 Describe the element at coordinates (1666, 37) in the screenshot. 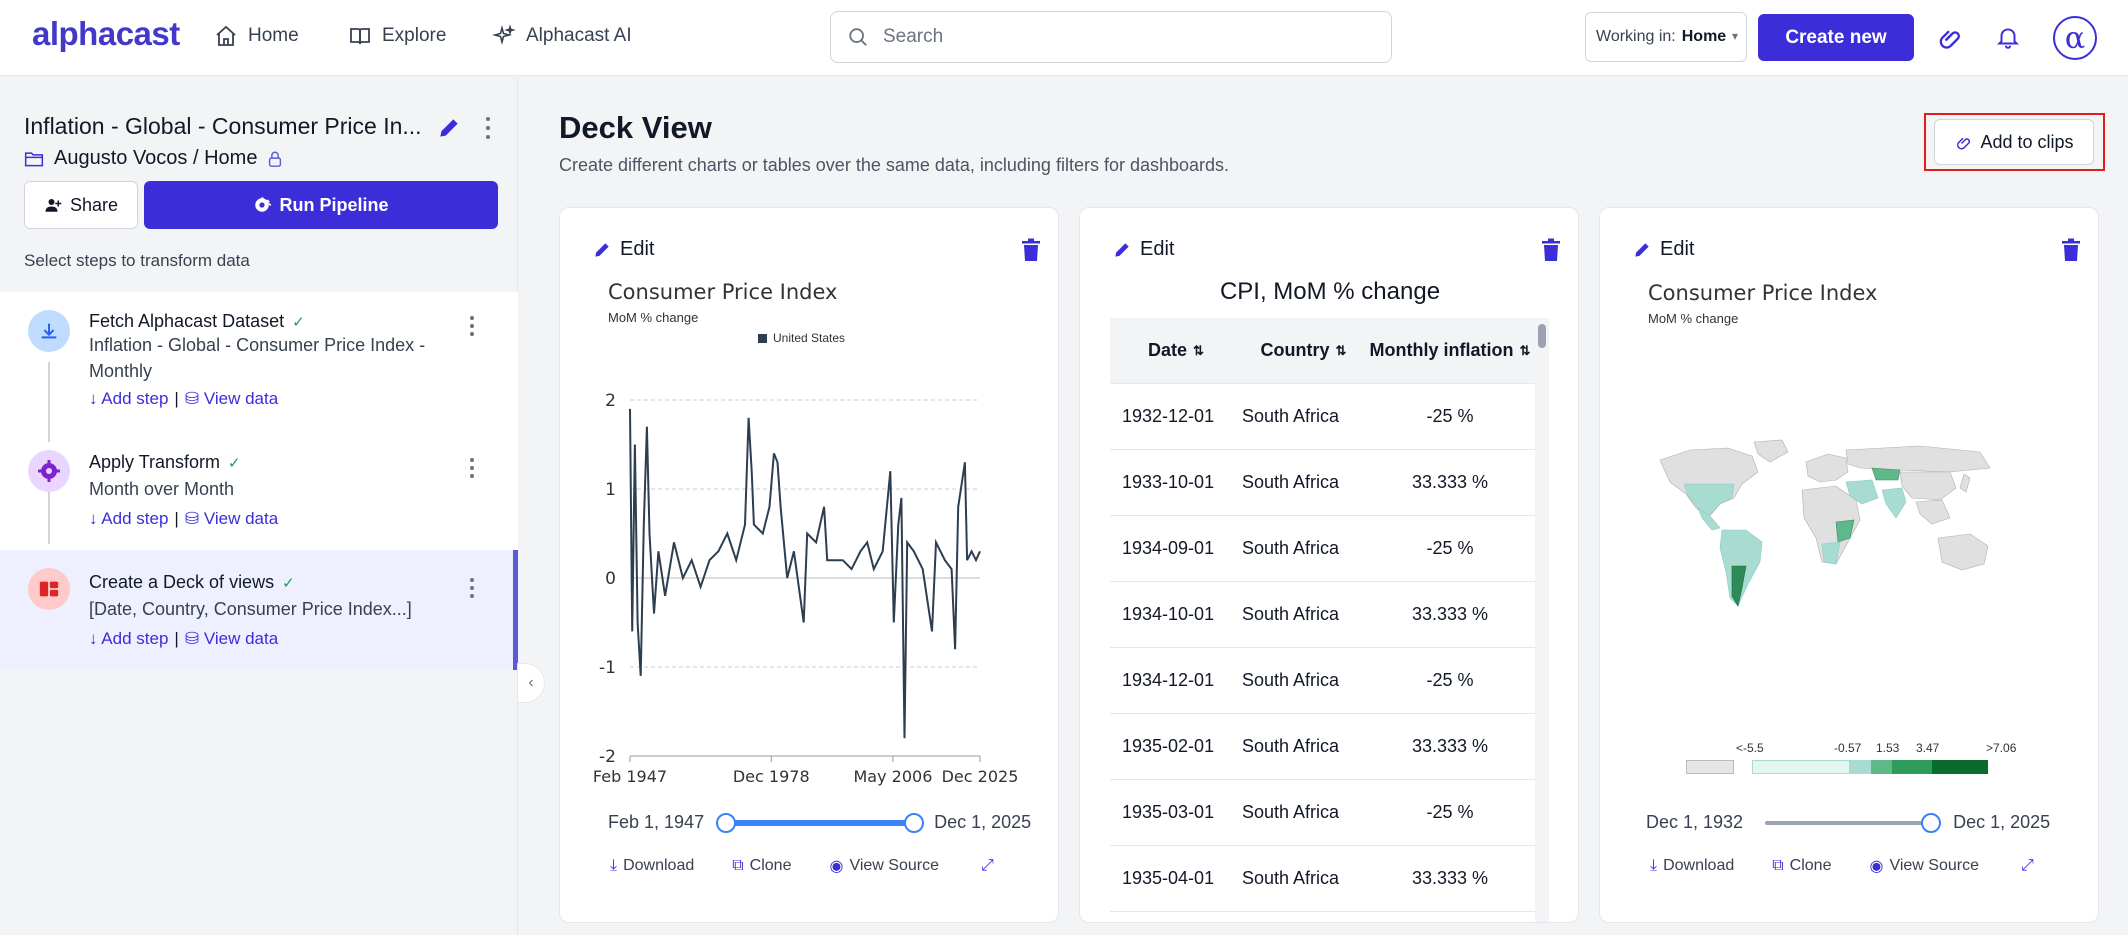

I see `workspace-select: Working in: Home ▾` at that location.